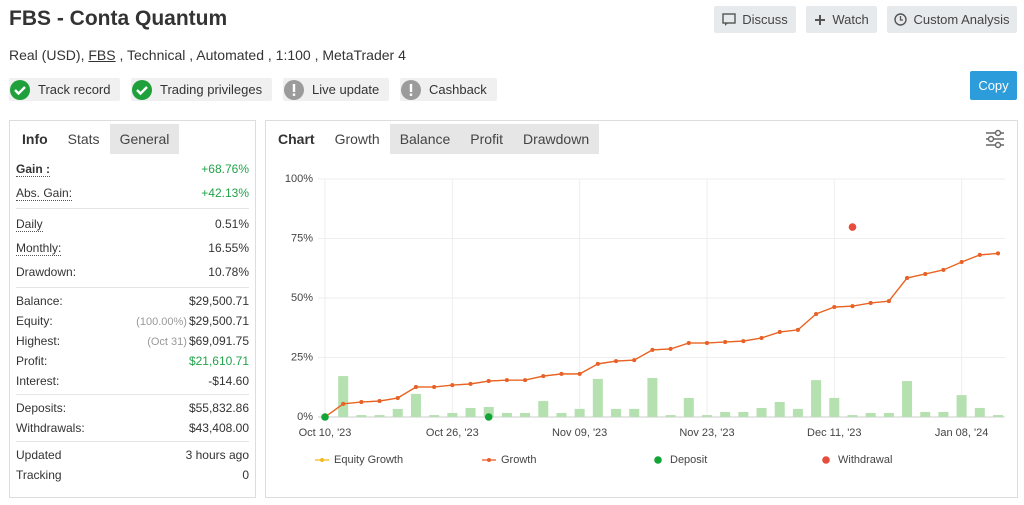 The height and width of the screenshot is (505, 1024). What do you see at coordinates (219, 428) in the screenshot?
I see `stat-value-wrap: $43,408.00` at bounding box center [219, 428].